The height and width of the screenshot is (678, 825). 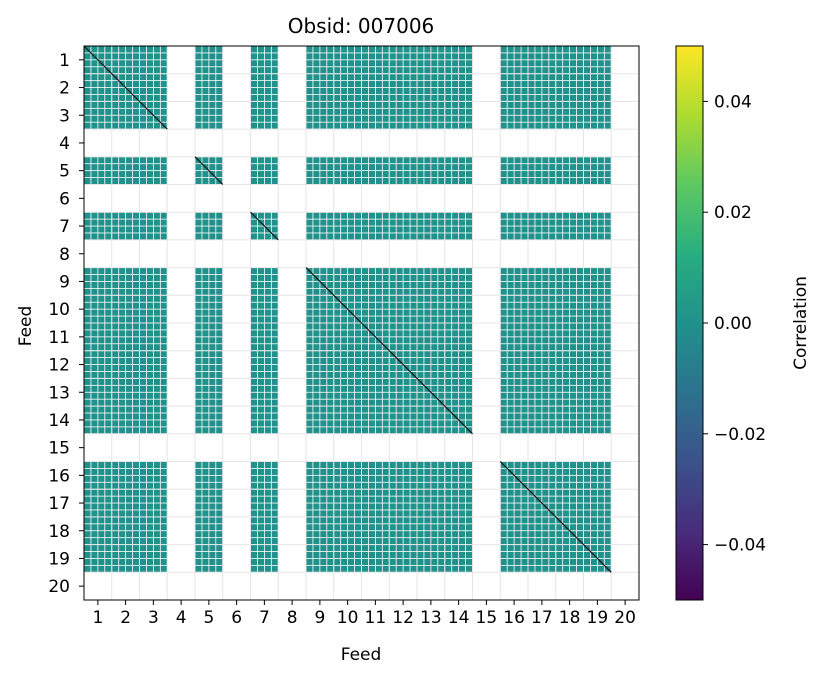 I want to click on x-tick-label: 3, so click(x=153, y=618).